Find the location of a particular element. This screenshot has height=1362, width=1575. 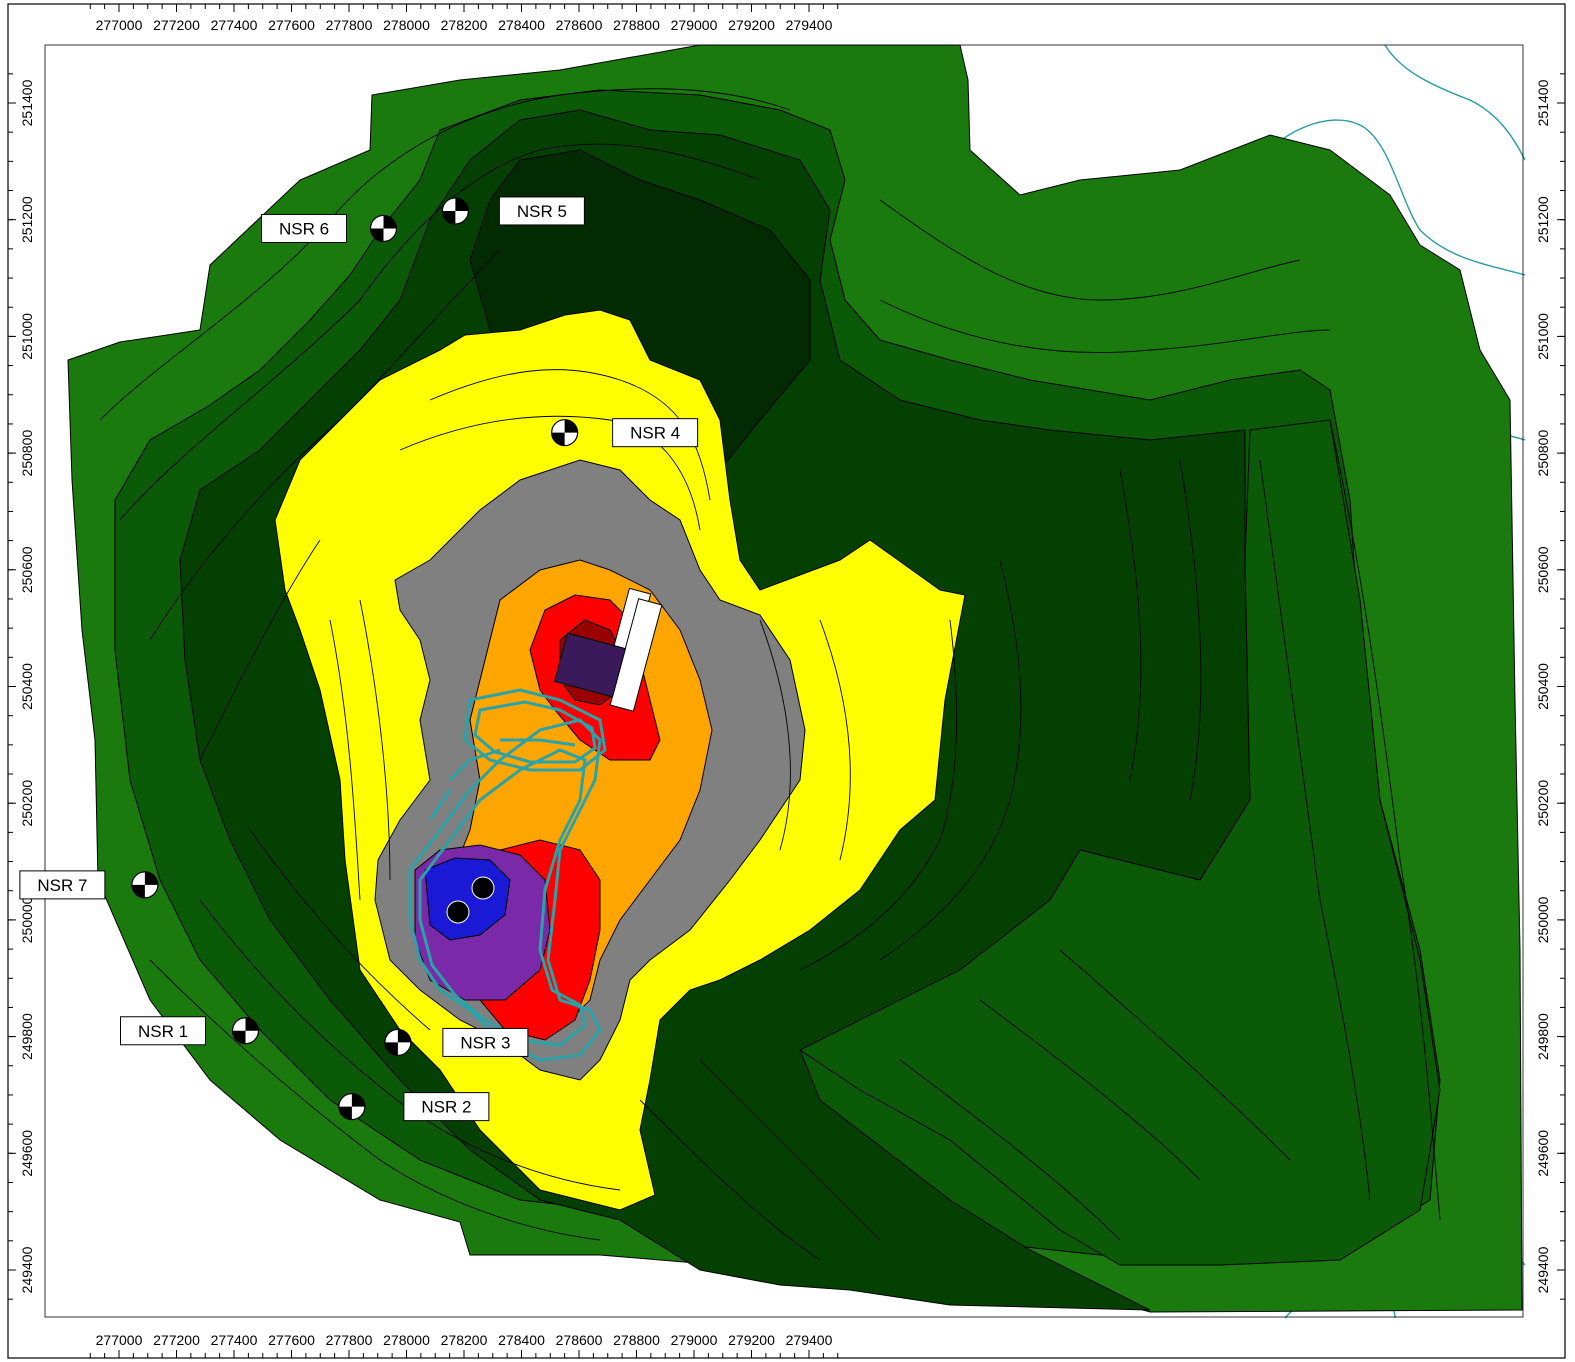

y-tick-label-left: 251200 is located at coordinates (27, 219).